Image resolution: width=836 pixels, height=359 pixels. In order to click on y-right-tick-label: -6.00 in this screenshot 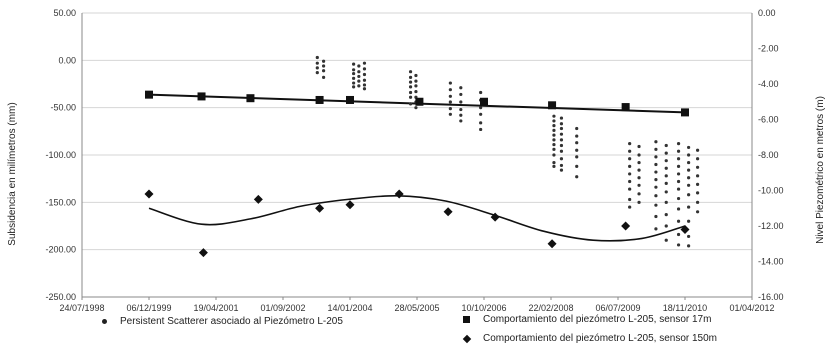, I will do `click(768, 120)`.